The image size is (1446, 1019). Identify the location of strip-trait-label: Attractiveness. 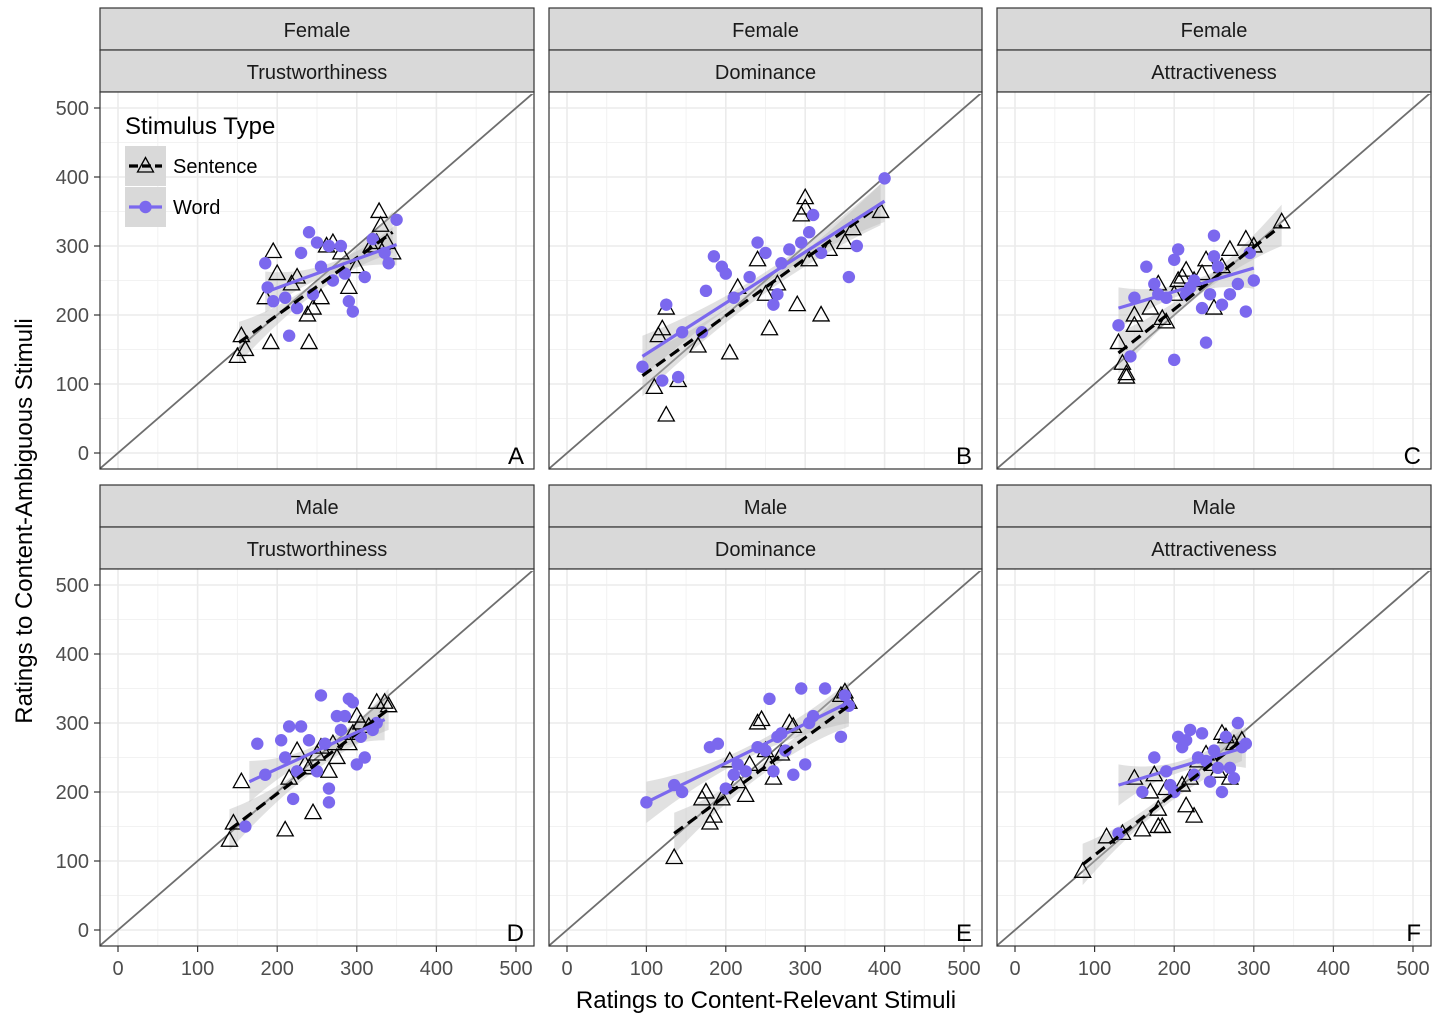
(1214, 550).